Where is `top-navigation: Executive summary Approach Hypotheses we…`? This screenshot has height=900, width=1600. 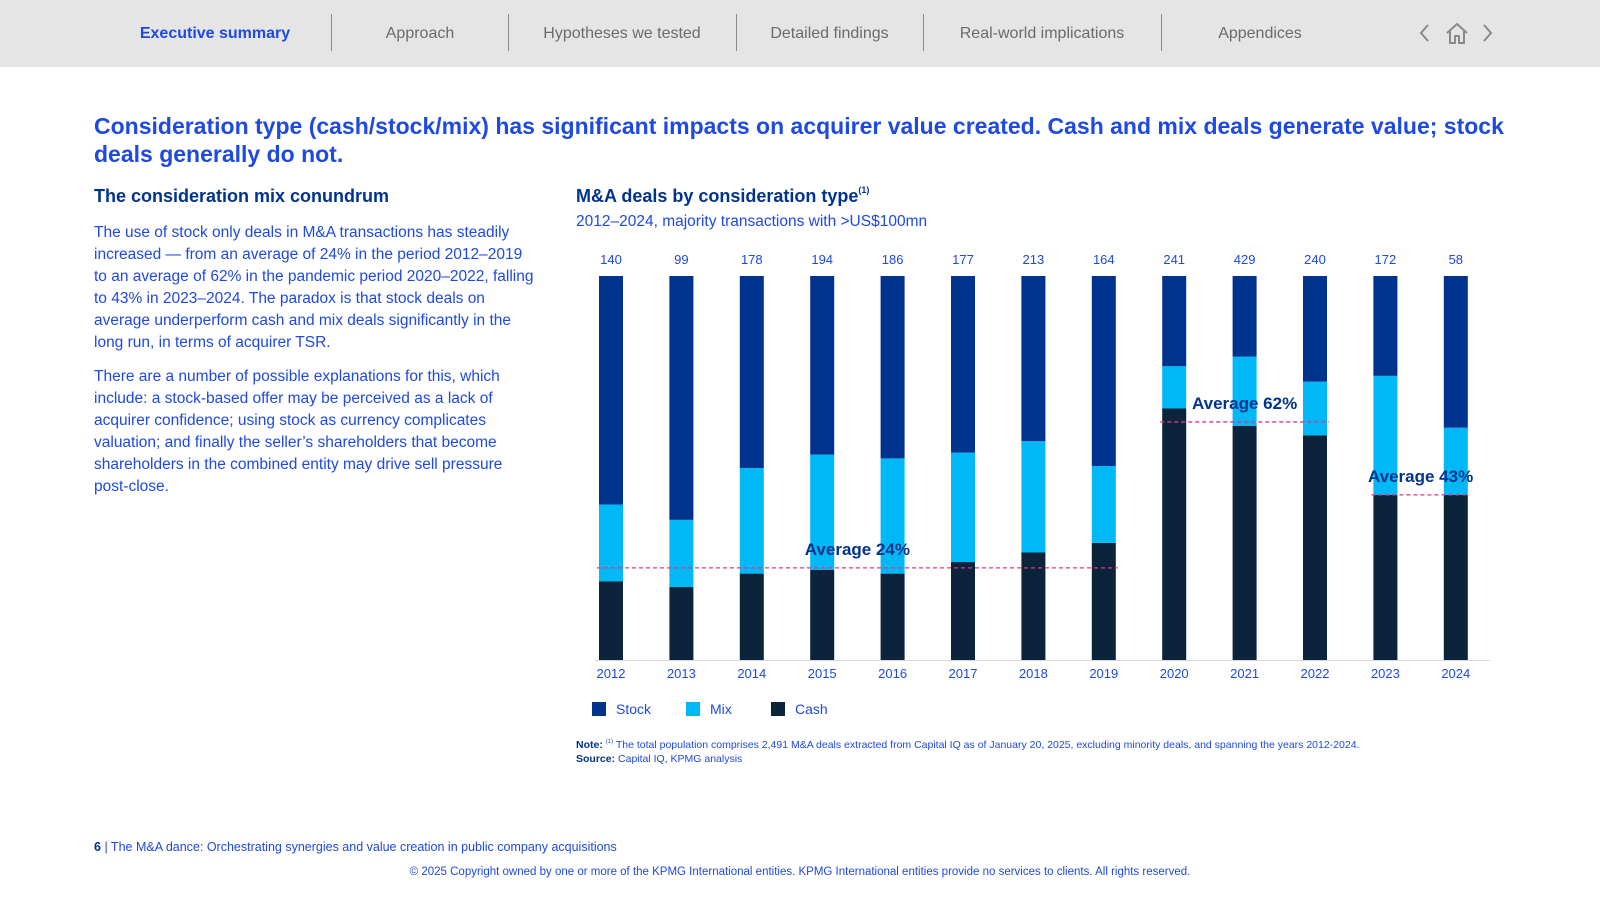 top-navigation: Executive summary Approach Hypotheses we… is located at coordinates (800, 33).